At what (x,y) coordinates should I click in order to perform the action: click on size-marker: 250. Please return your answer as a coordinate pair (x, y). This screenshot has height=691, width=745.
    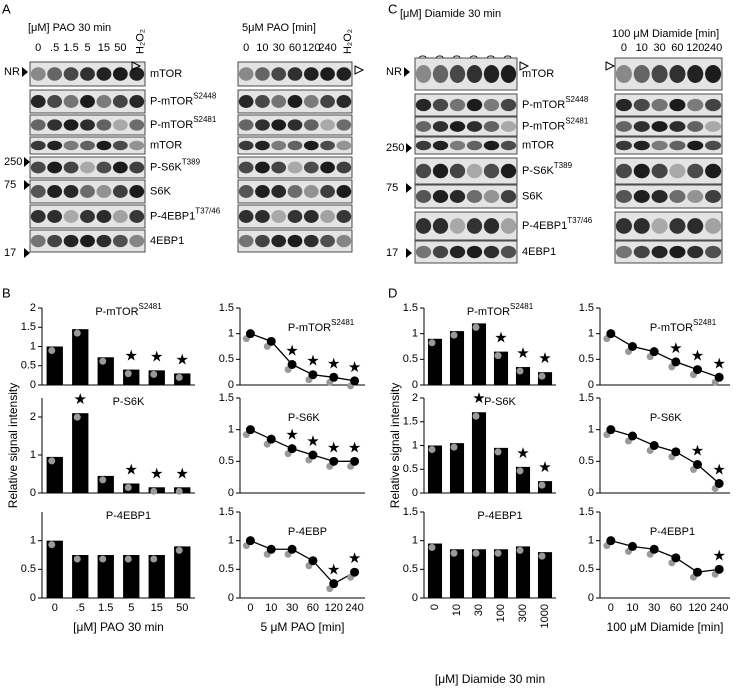
    Looking at the image, I should click on (395, 148).